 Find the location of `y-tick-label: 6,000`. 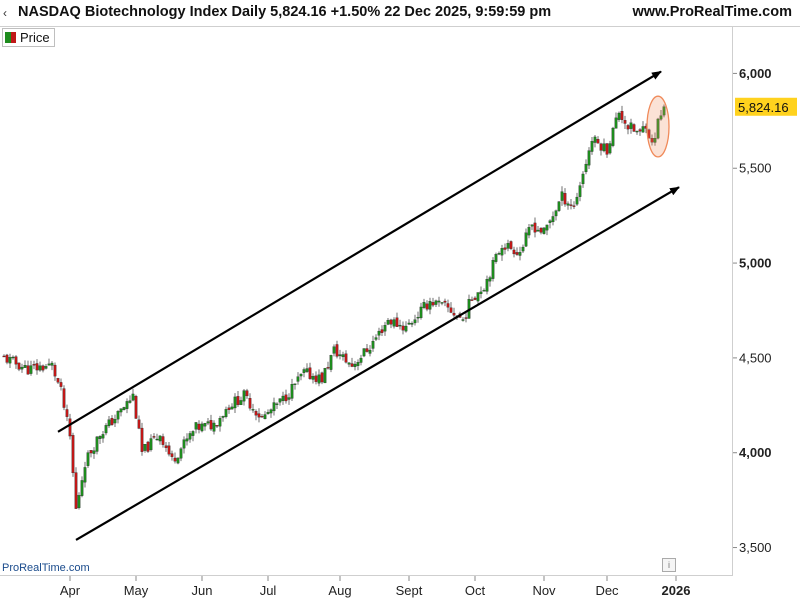

y-tick-label: 6,000 is located at coordinates (755, 73).